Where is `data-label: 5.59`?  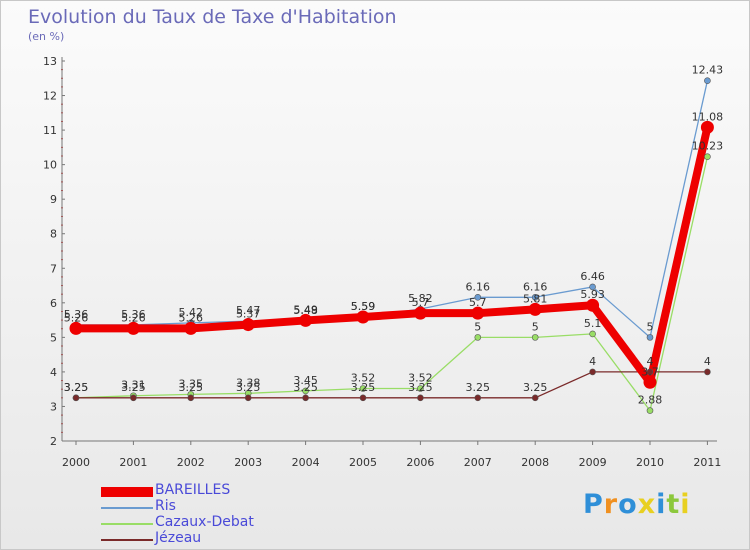
data-label: 5.59 is located at coordinates (363, 306).